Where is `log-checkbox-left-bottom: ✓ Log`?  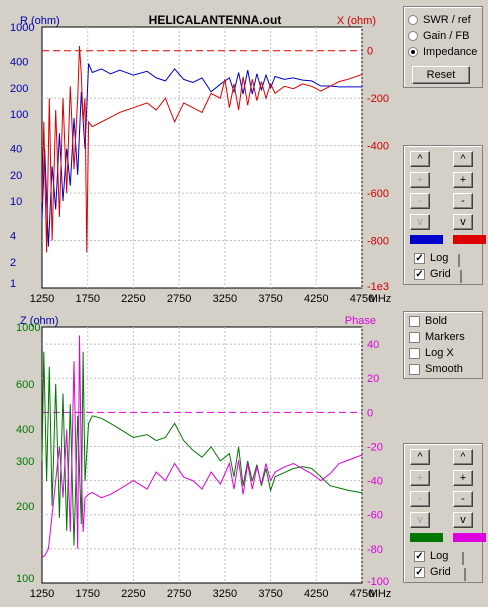 log-checkbox-left-bottom: ✓ Log is located at coordinates (431, 556).